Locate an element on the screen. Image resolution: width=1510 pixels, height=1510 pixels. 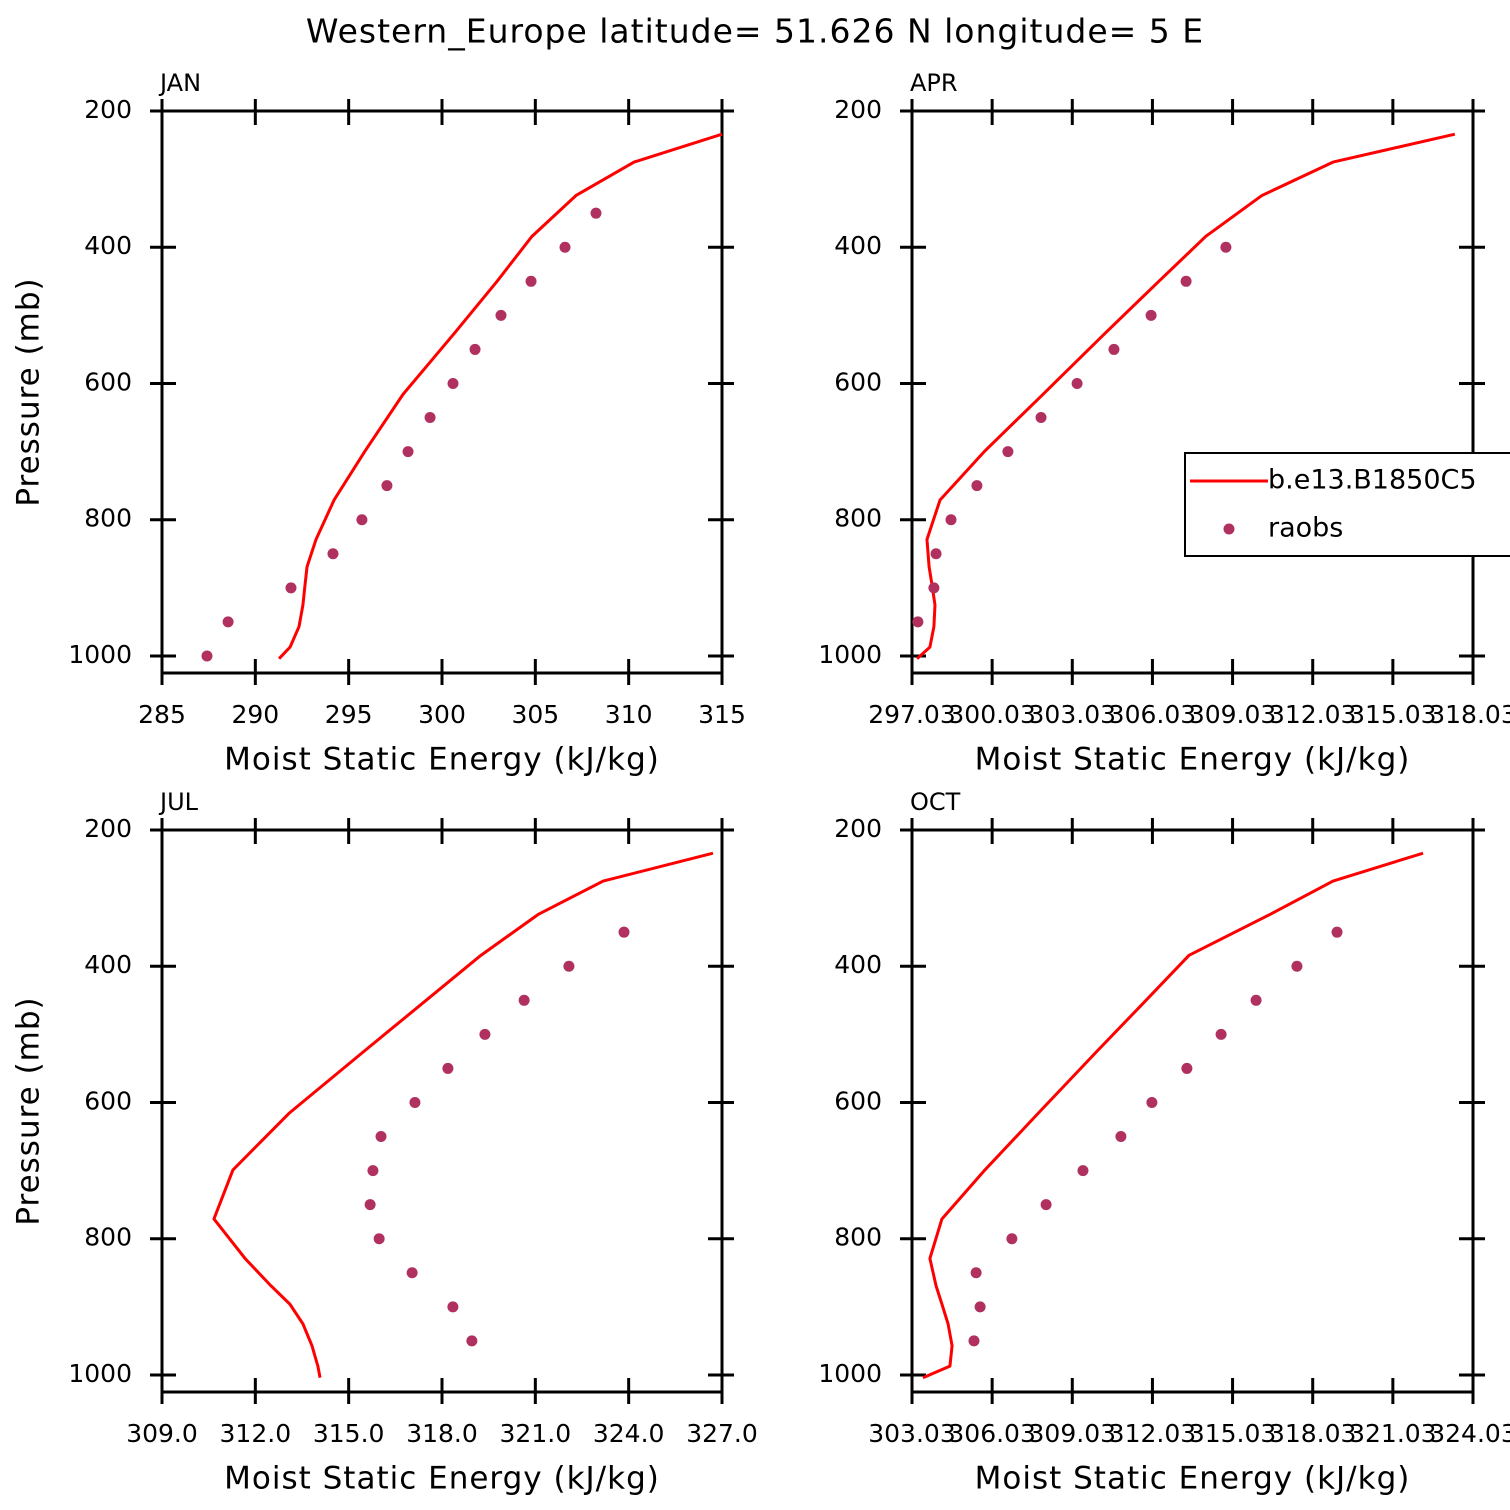
x-axis-title: Moist Static Energy (kJ/kg) is located at coordinates (1193, 760).